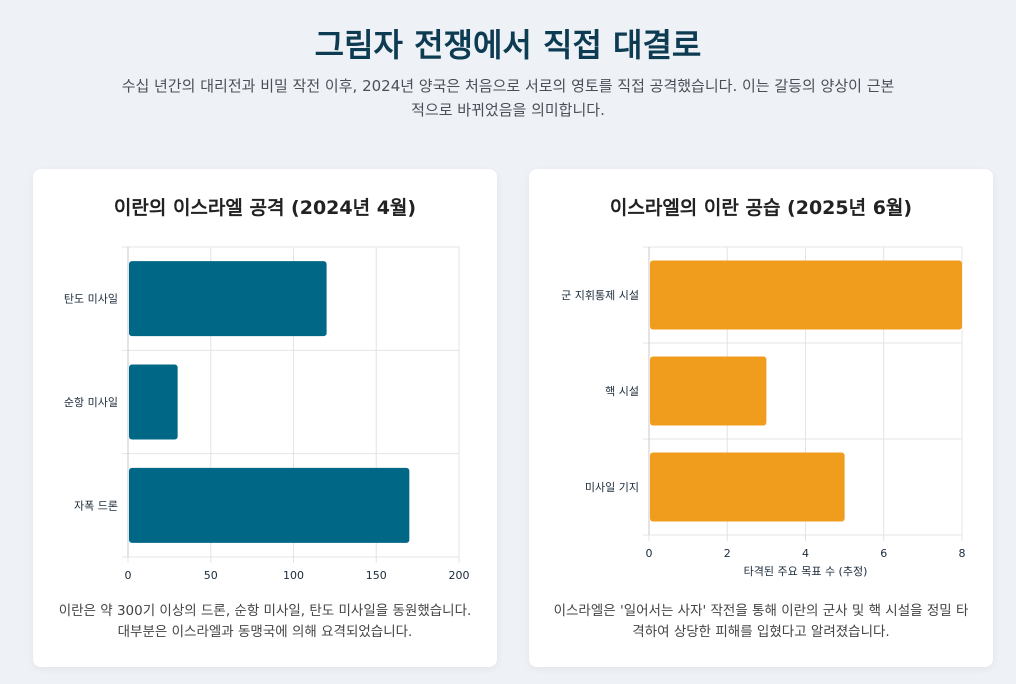 Image resolution: width=1016 pixels, height=684 pixels. Describe the element at coordinates (600, 295) in the screenshot. I see `israel-strike-category-label: 군 지휘통제 시설` at that location.